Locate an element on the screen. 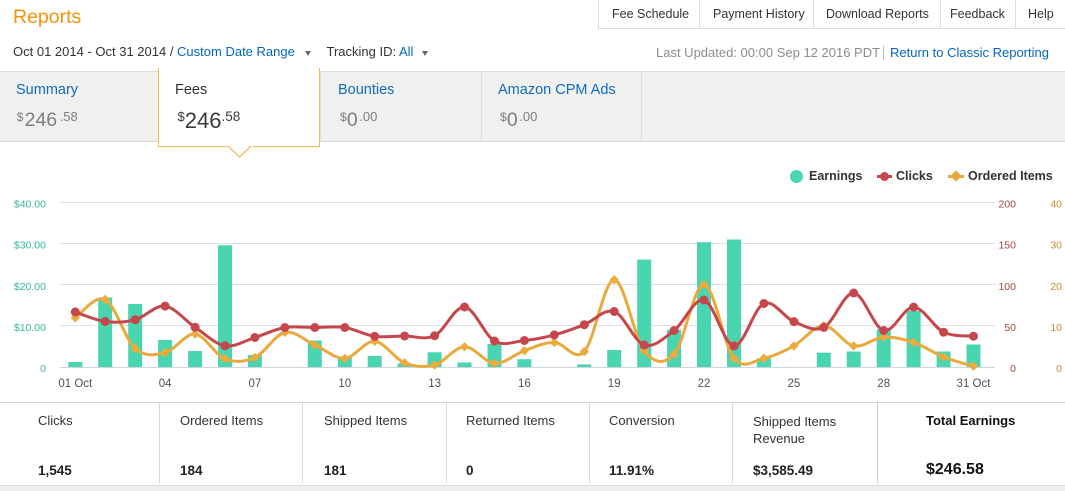 The image size is (1065, 491). svg-text: 19 is located at coordinates (614, 384).